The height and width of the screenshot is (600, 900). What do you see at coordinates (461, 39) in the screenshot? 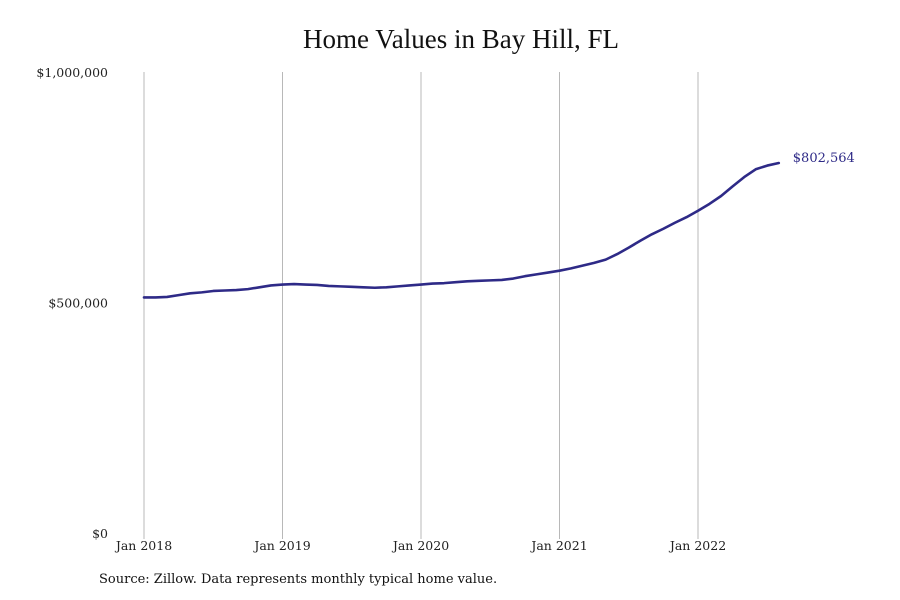
I see `chart-title: Home Values in Bay Hill, FL` at bounding box center [461, 39].